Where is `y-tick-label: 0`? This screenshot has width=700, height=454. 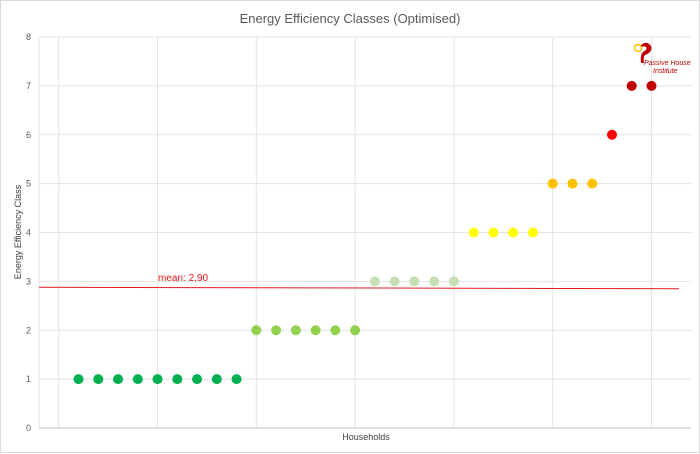 y-tick-label: 0 is located at coordinates (28, 428).